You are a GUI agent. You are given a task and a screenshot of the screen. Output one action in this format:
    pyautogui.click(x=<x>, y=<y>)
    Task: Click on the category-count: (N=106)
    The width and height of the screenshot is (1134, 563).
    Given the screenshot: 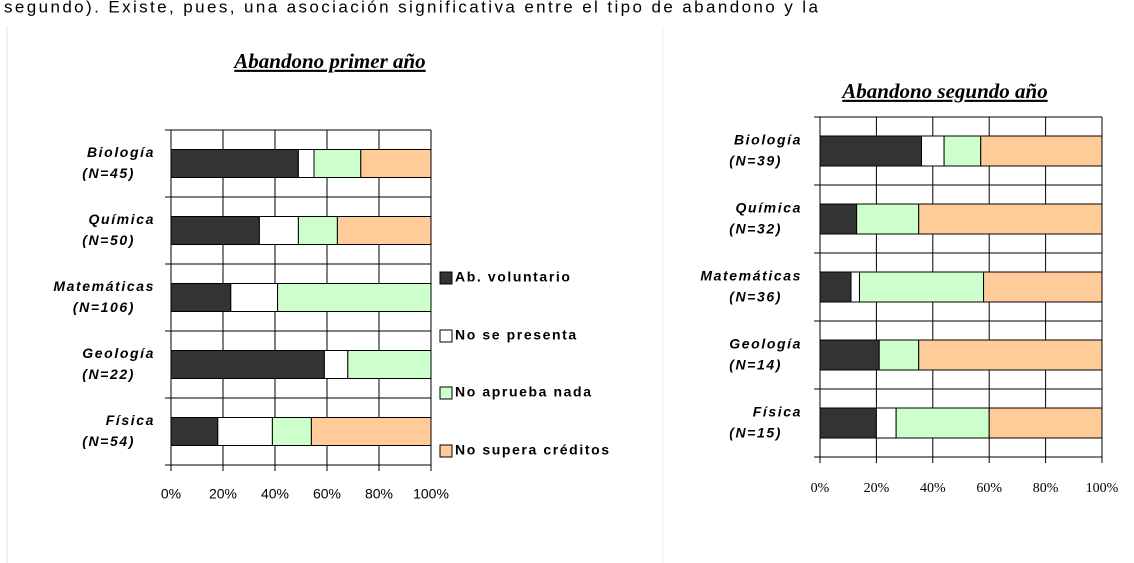 What is the action you would take?
    pyautogui.click(x=104, y=307)
    